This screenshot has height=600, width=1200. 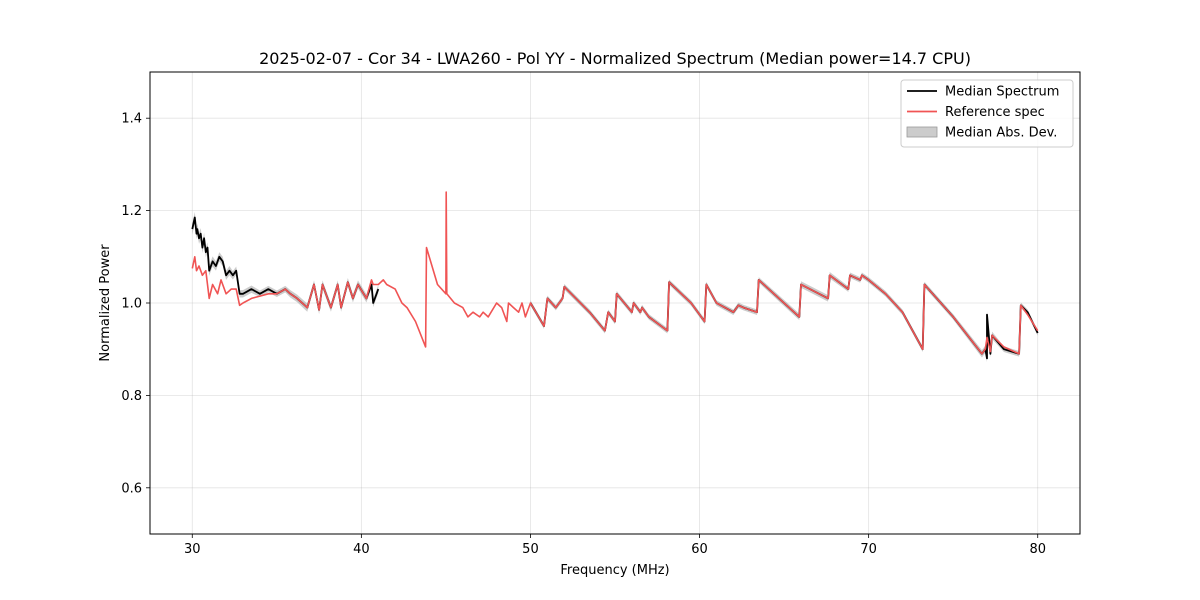 What do you see at coordinates (995, 112) in the screenshot?
I see `legend-label-reference: Reference spec` at bounding box center [995, 112].